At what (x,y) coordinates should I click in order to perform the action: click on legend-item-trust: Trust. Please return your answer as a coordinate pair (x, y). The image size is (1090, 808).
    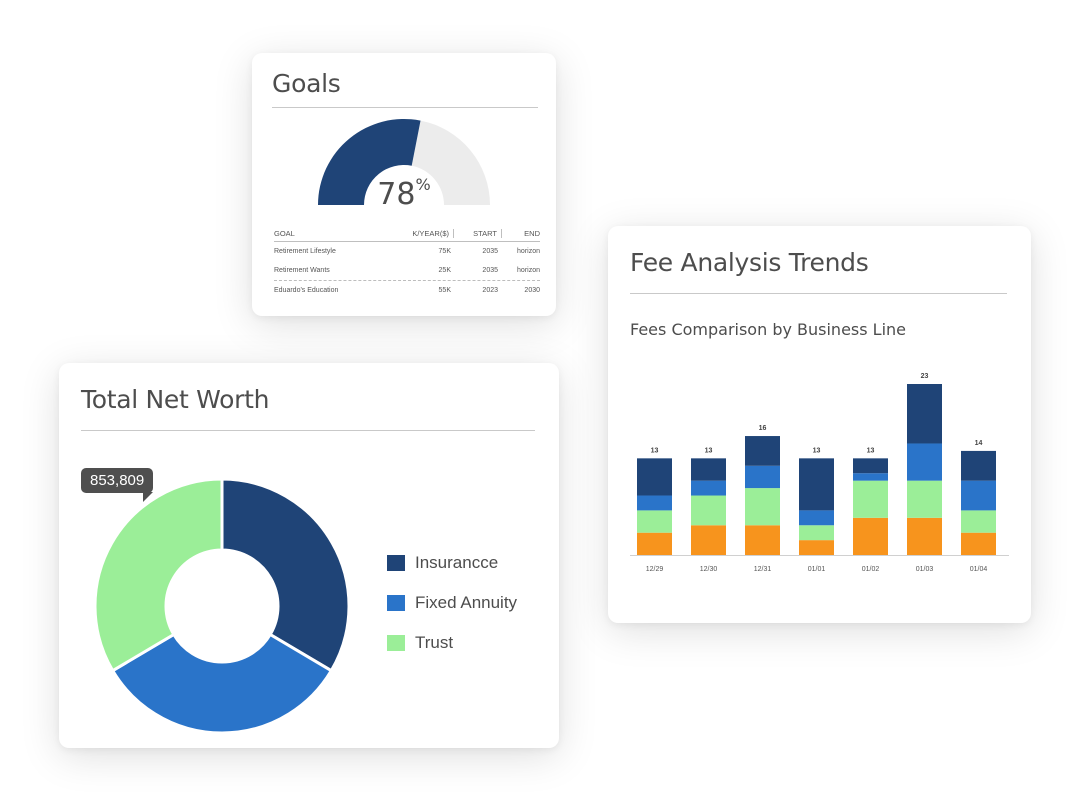
    Looking at the image, I should click on (452, 643).